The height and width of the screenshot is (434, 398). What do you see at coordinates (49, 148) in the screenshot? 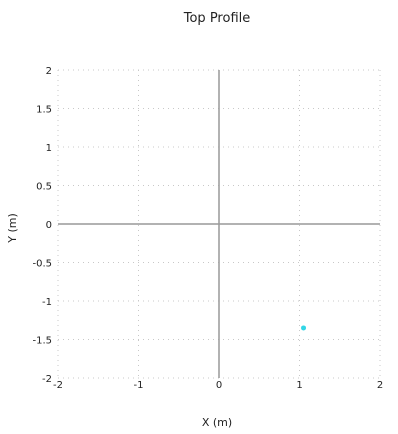
I see `y-tick-label: 1` at bounding box center [49, 148].